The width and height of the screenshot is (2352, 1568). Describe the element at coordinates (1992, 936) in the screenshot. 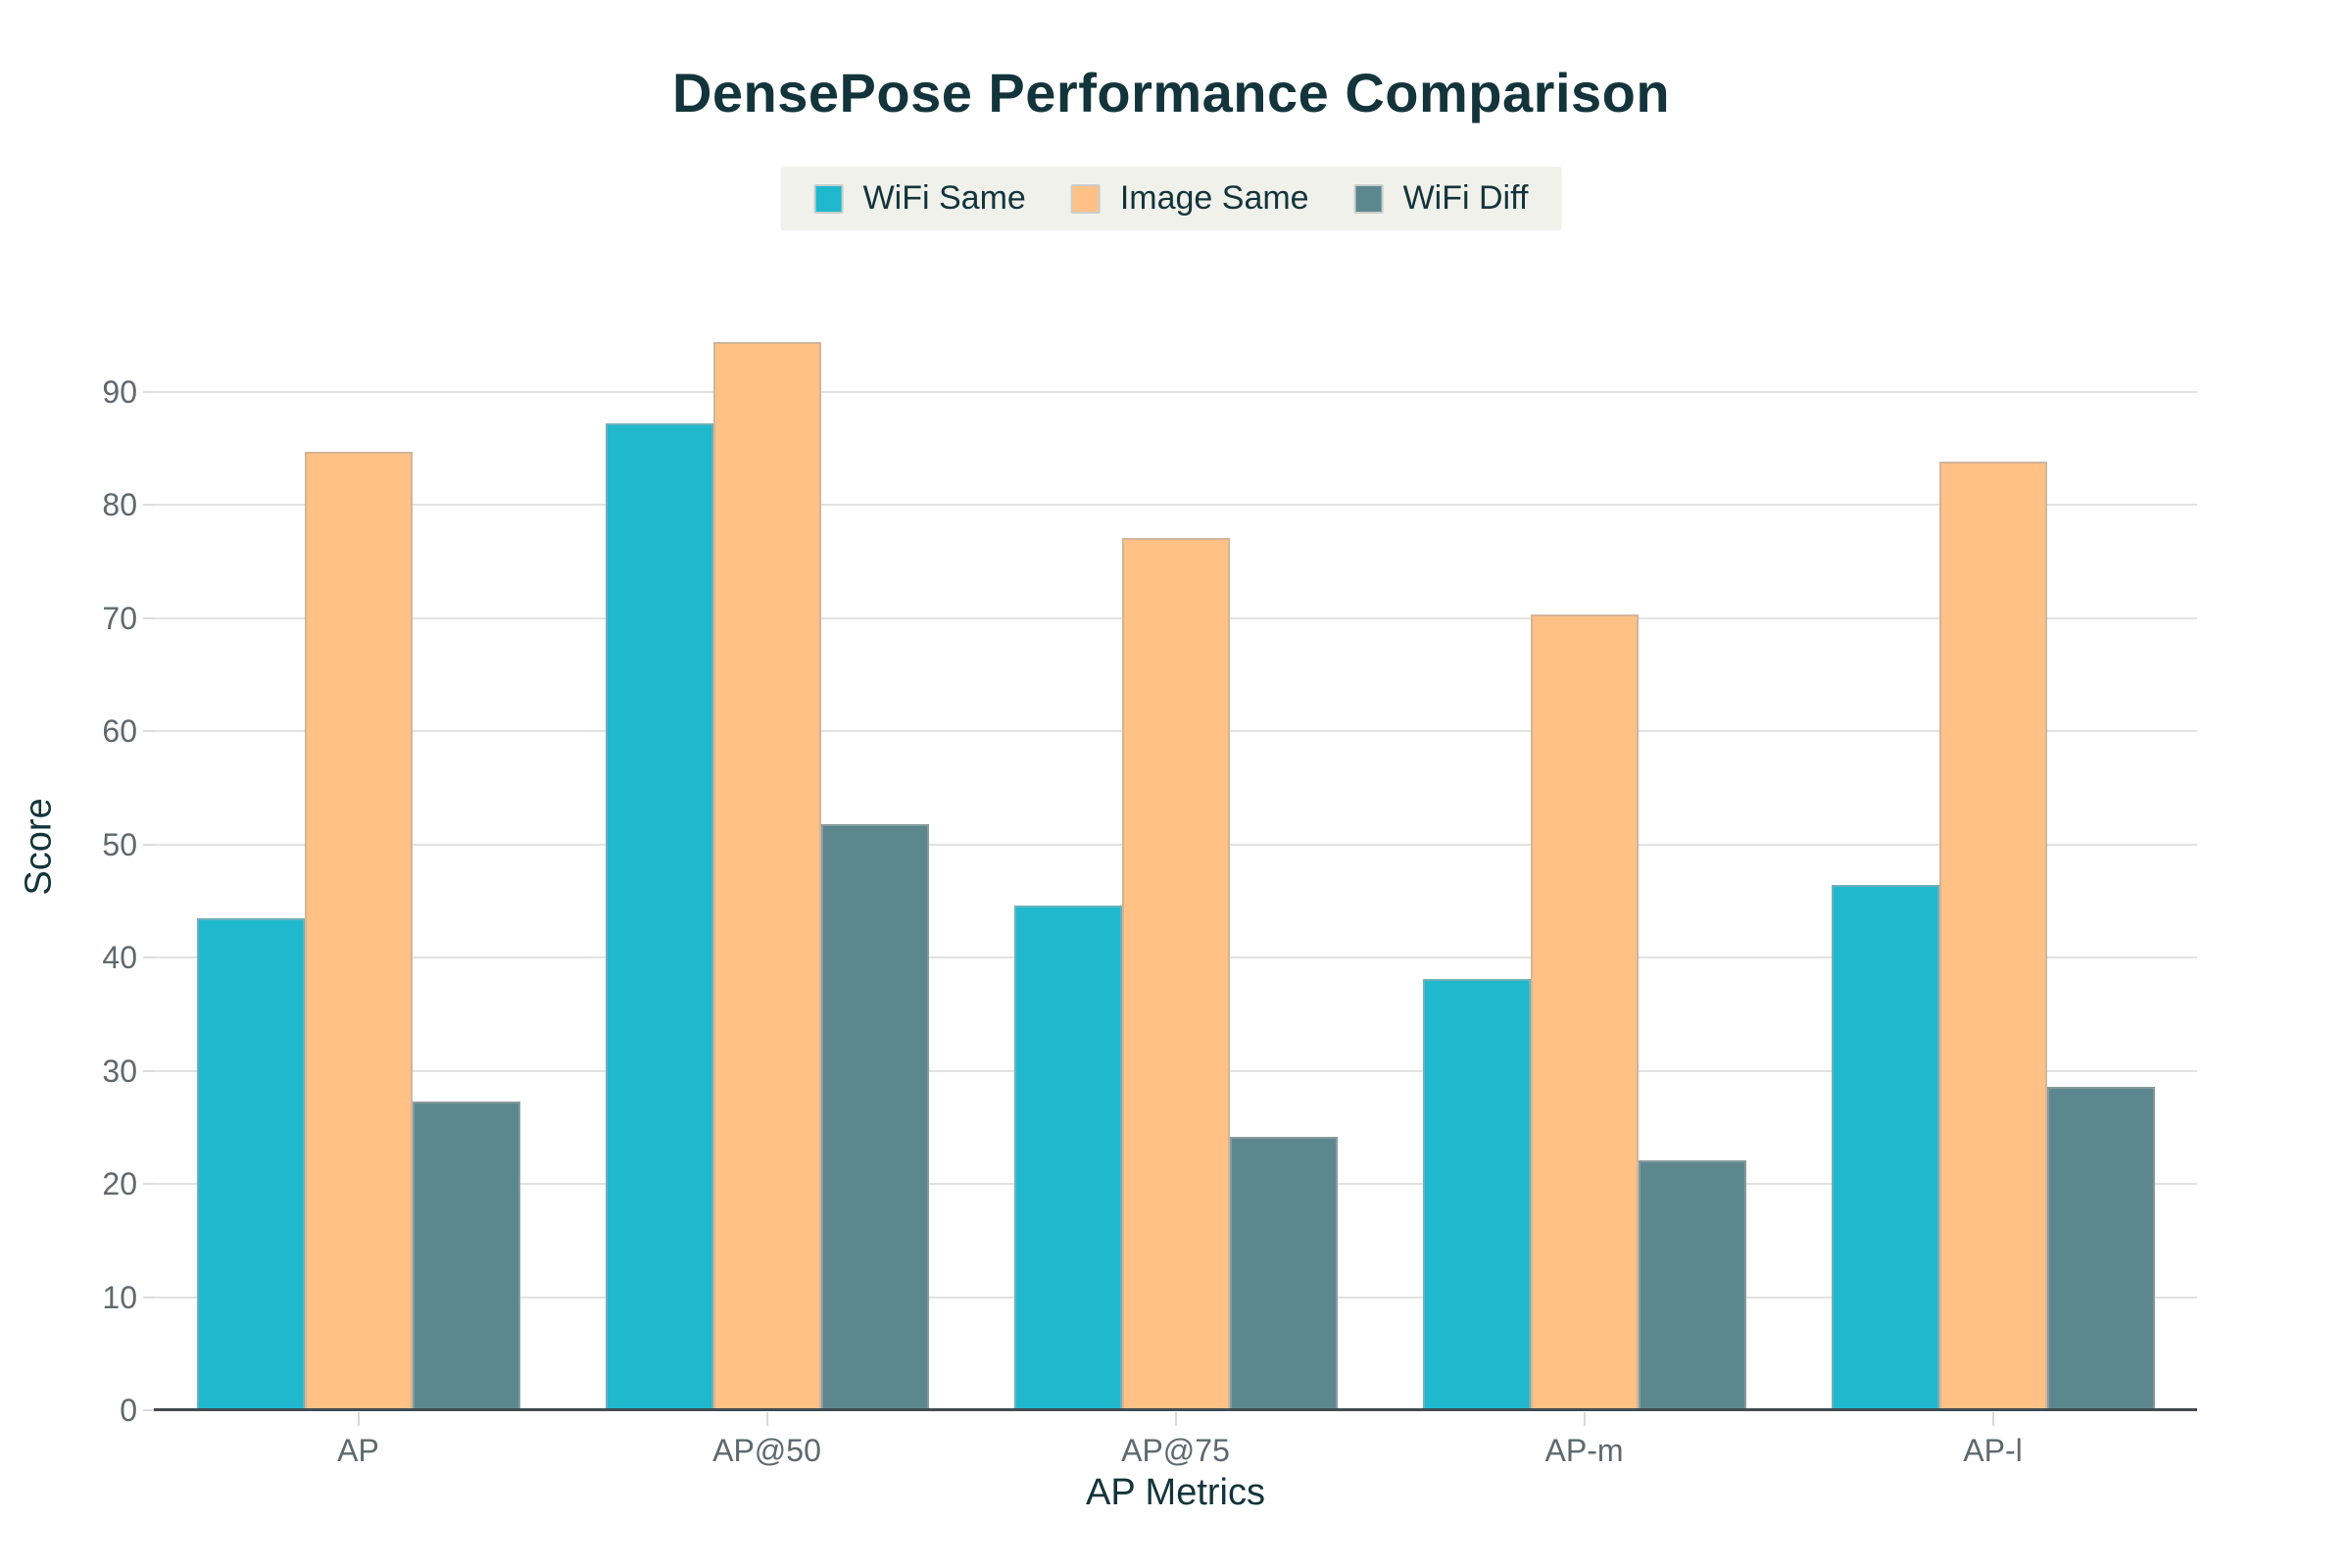

I see `bar-image-same-ap-l` at that location.